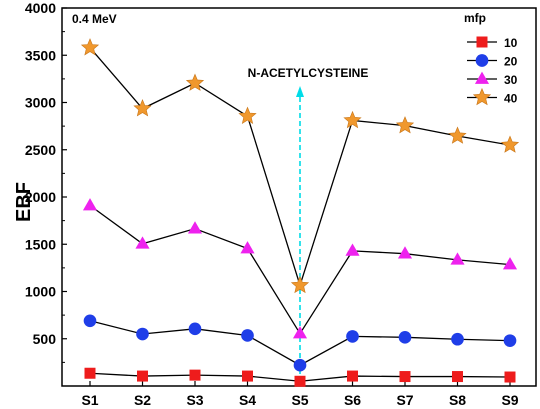  I want to click on y-tick-label: 1500, so click(40, 244).